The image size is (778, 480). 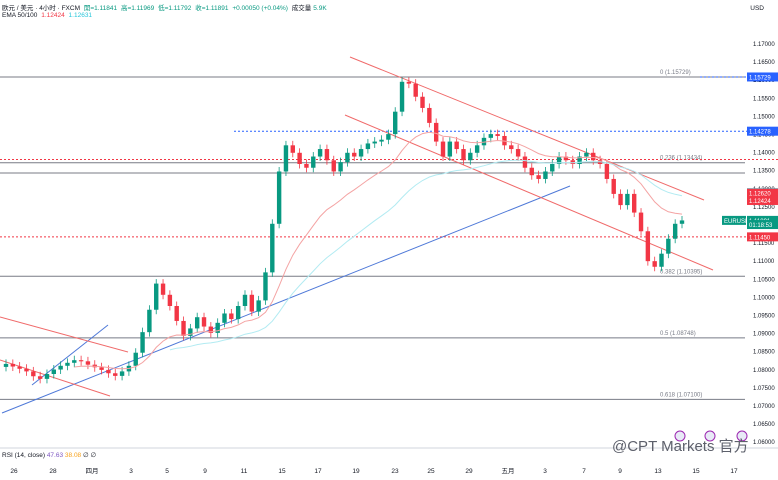 What do you see at coordinates (80, 15) in the screenshot?
I see `ema100-value: 1.12631` at bounding box center [80, 15].